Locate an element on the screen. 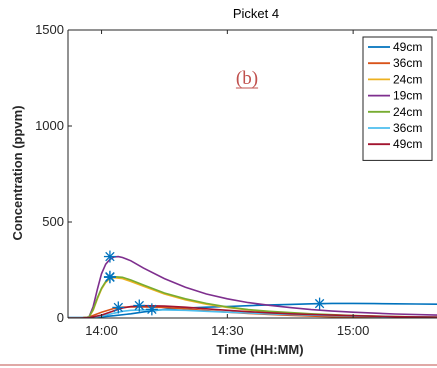 This screenshot has width=437, height=368. series-layer is located at coordinates (252, 286).